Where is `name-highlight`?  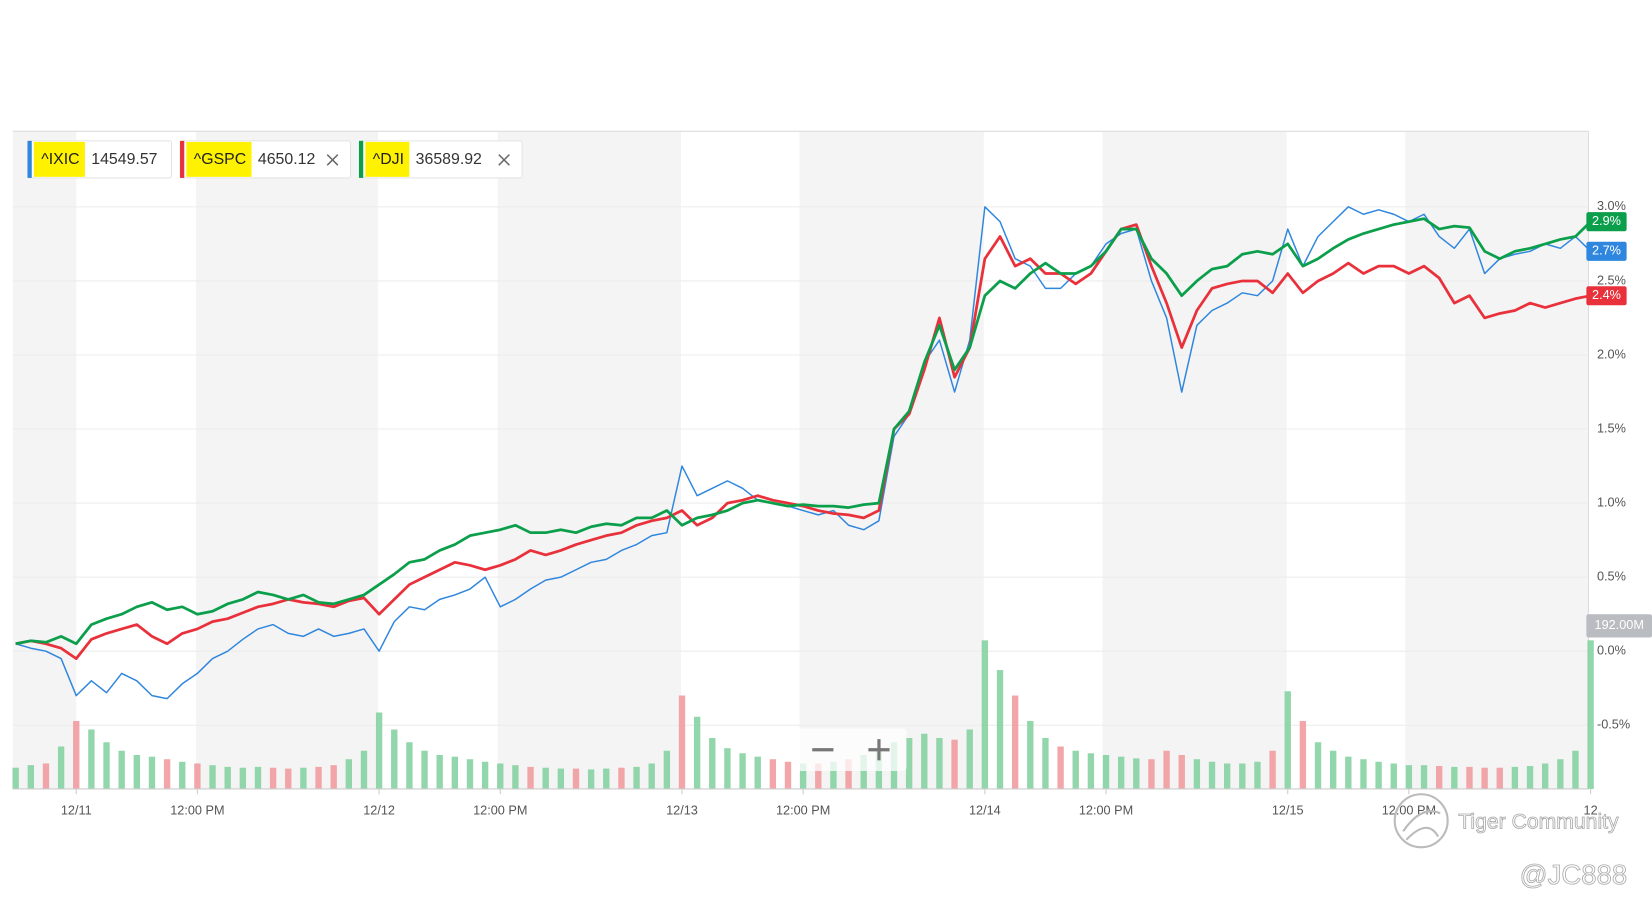 name-highlight is located at coordinates (219, 159).